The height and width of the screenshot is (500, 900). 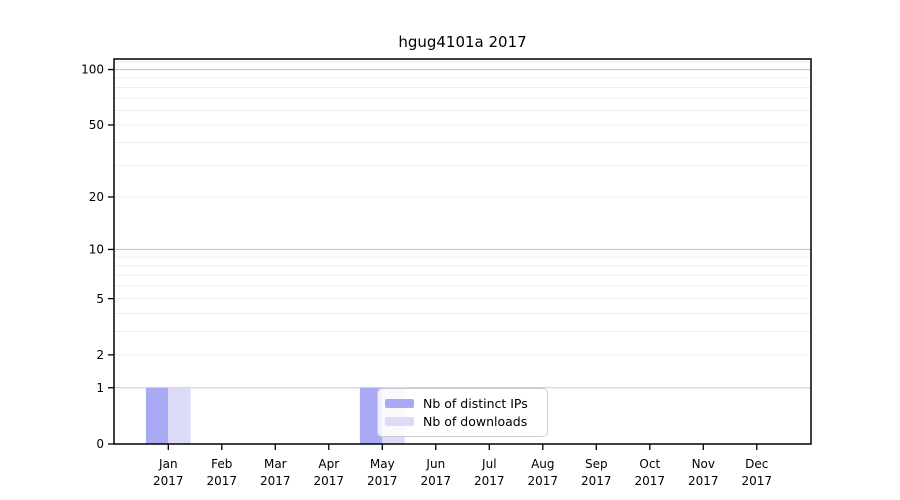 I want to click on x-tick-label-month: Mar, so click(x=275, y=464).